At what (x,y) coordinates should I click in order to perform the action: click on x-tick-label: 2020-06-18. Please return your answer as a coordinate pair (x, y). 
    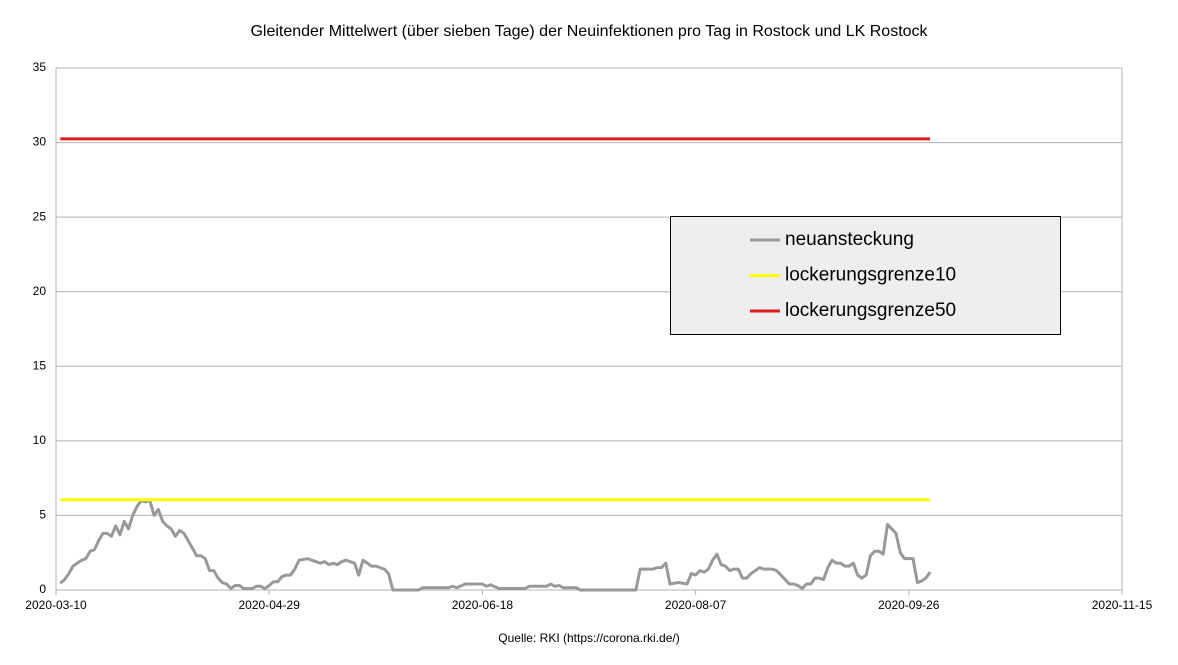
    Looking at the image, I should click on (483, 605).